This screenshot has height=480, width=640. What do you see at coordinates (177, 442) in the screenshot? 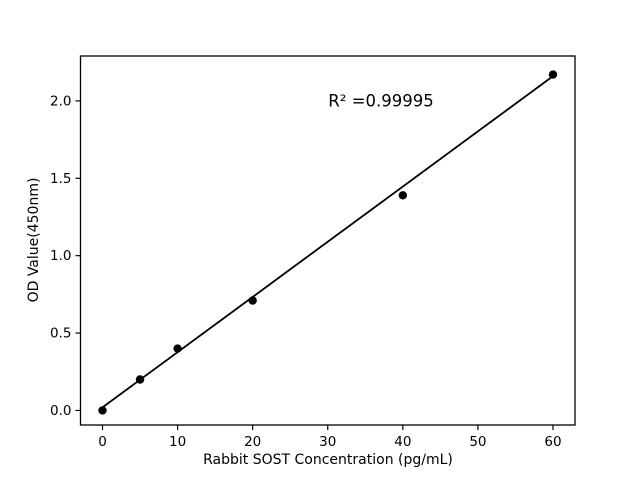
I see `x-tick-label: 10` at bounding box center [177, 442].